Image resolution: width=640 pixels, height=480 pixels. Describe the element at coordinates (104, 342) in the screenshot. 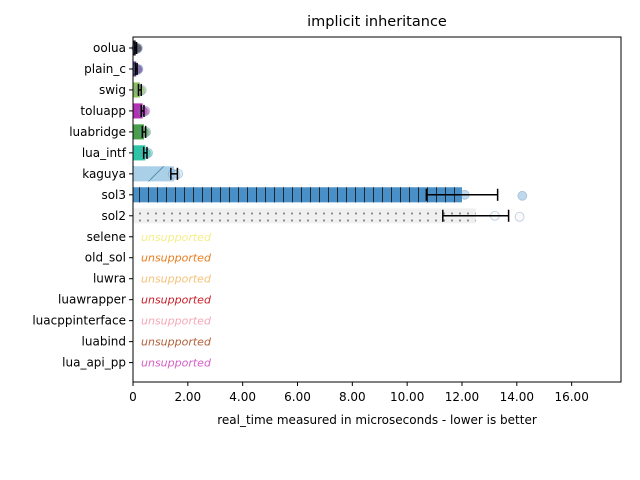

I see `y-label-luabind: luabind` at that location.